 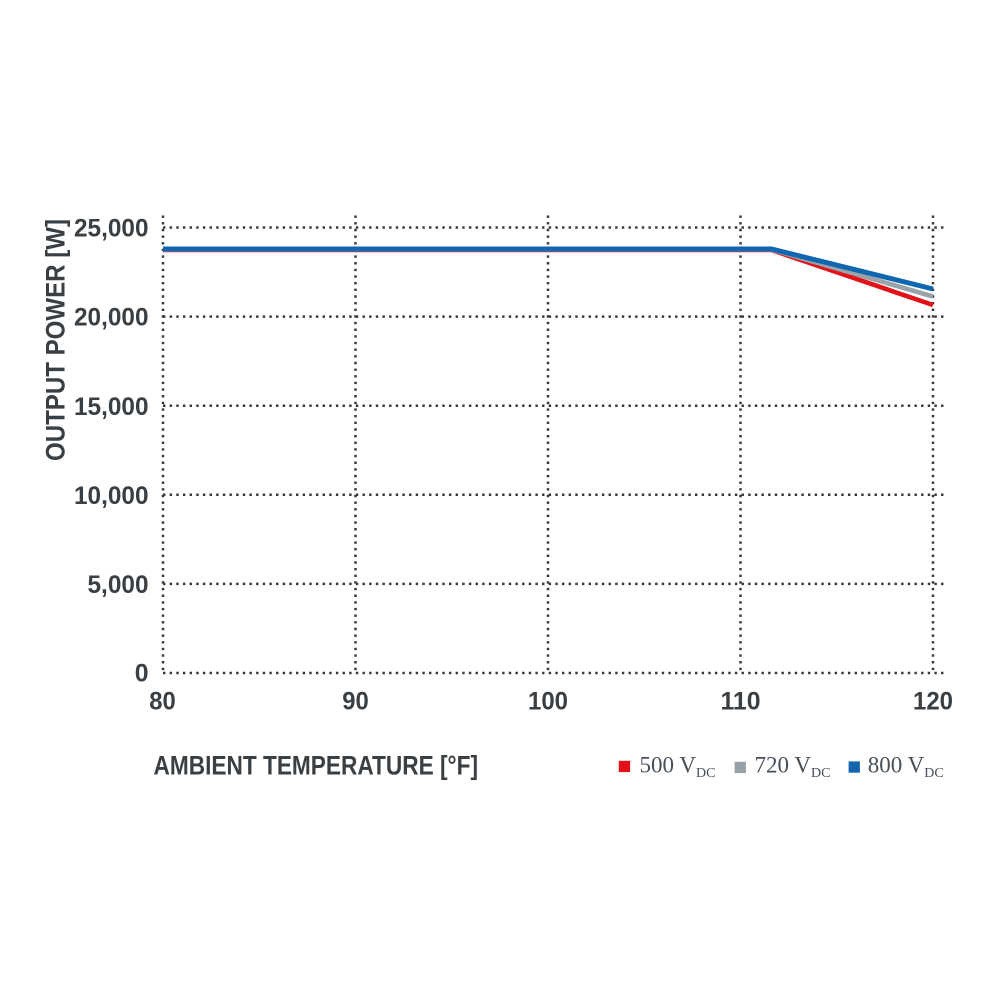 I want to click on svg-text: 0, so click(x=142, y=674).